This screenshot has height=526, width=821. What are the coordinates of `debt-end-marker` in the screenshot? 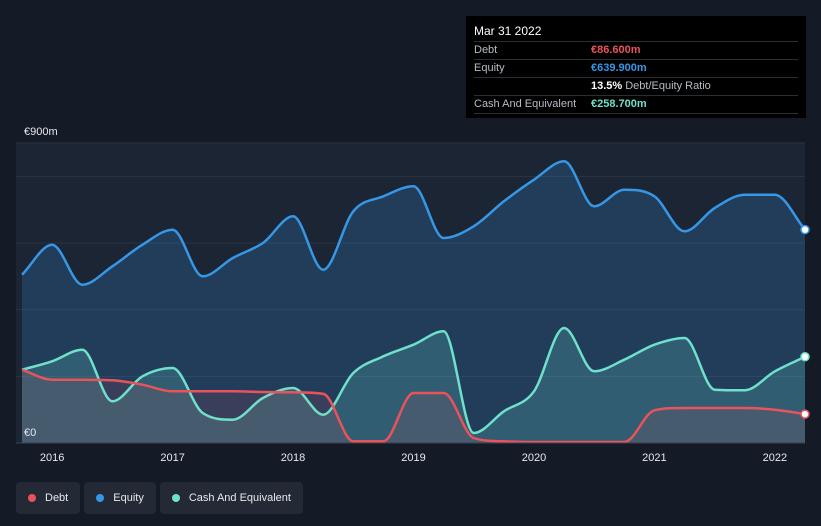 It's located at (805, 414).